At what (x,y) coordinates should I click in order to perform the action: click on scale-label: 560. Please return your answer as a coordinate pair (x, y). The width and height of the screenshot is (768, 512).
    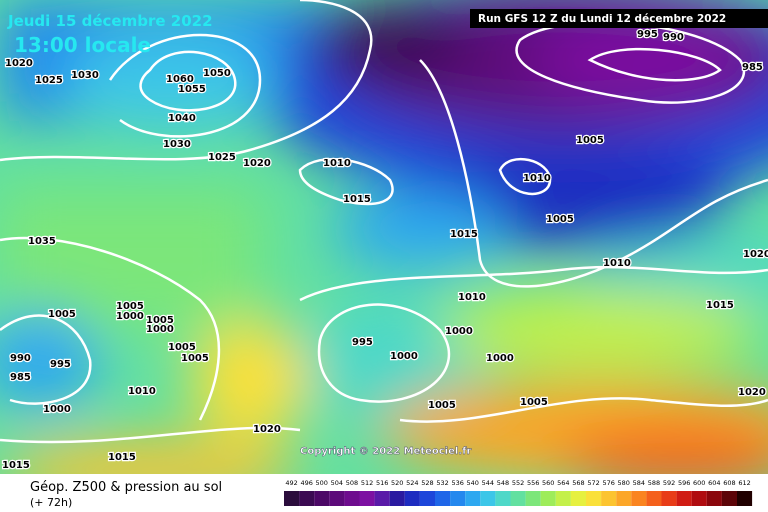
    Looking at the image, I should click on (548, 483).